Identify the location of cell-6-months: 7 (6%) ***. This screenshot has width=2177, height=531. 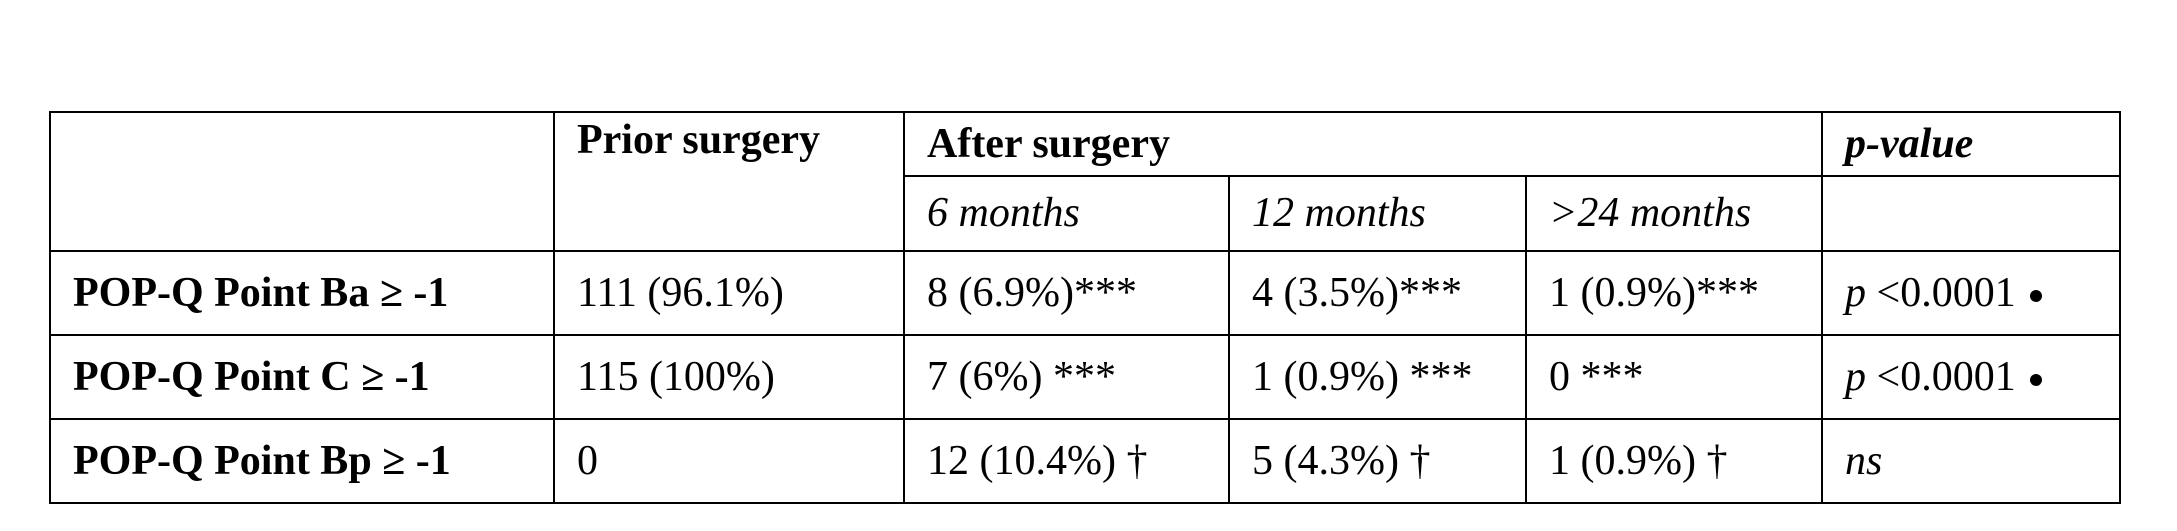
(1066, 377).